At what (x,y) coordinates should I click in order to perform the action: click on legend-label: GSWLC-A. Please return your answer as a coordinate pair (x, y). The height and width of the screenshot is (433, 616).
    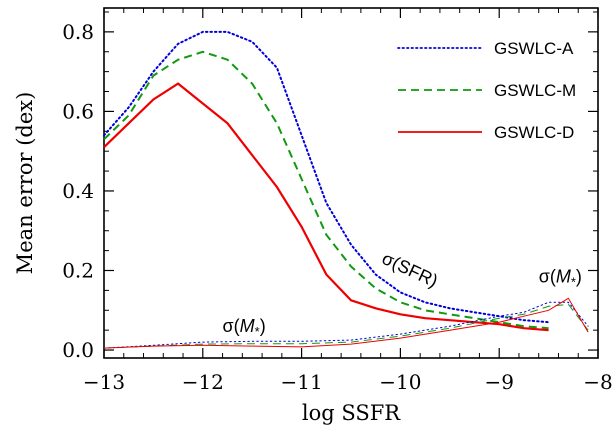
    Looking at the image, I should click on (534, 48).